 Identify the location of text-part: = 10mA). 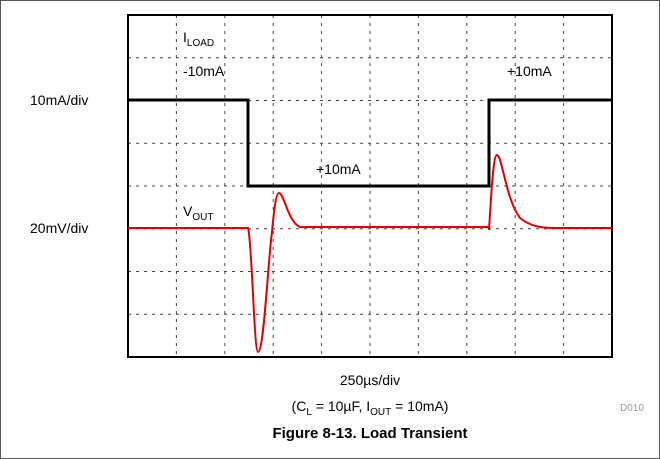
(419, 406).